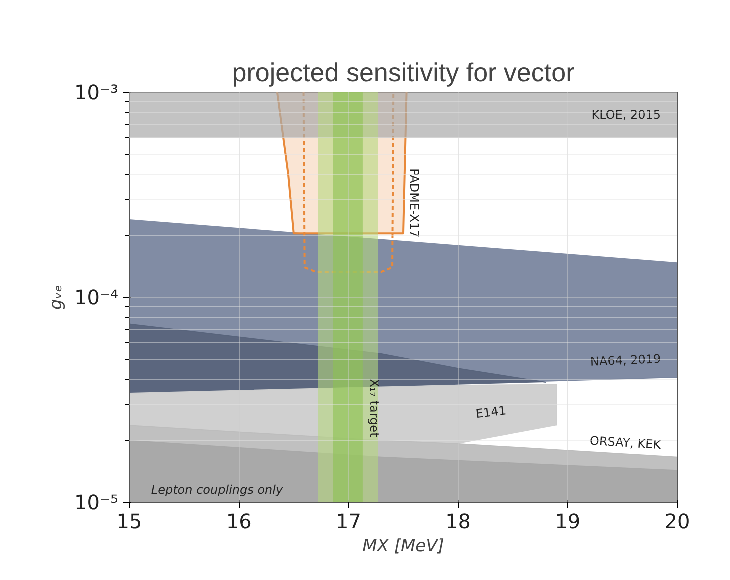 Image resolution: width=730 pixels, height=580 pixels. I want to click on x-axis-title: MX [MeV], so click(403, 546).